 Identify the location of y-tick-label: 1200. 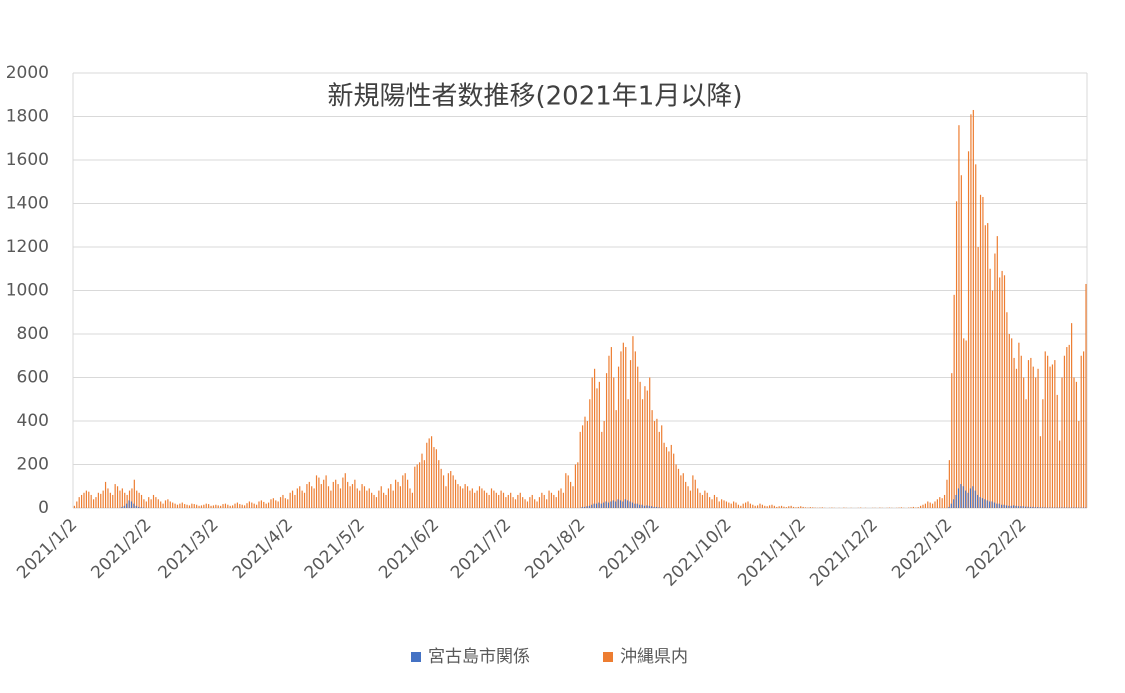
(27, 247).